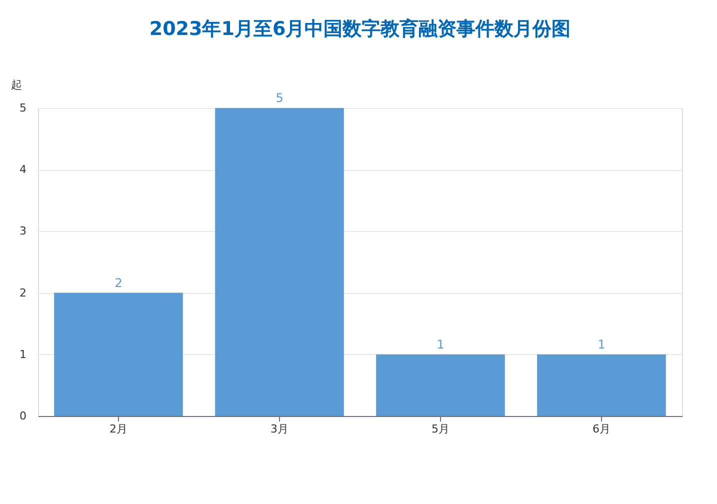 The height and width of the screenshot is (504, 717). Describe the element at coordinates (16, 85) in the screenshot. I see `y-axis-title: 起` at that location.